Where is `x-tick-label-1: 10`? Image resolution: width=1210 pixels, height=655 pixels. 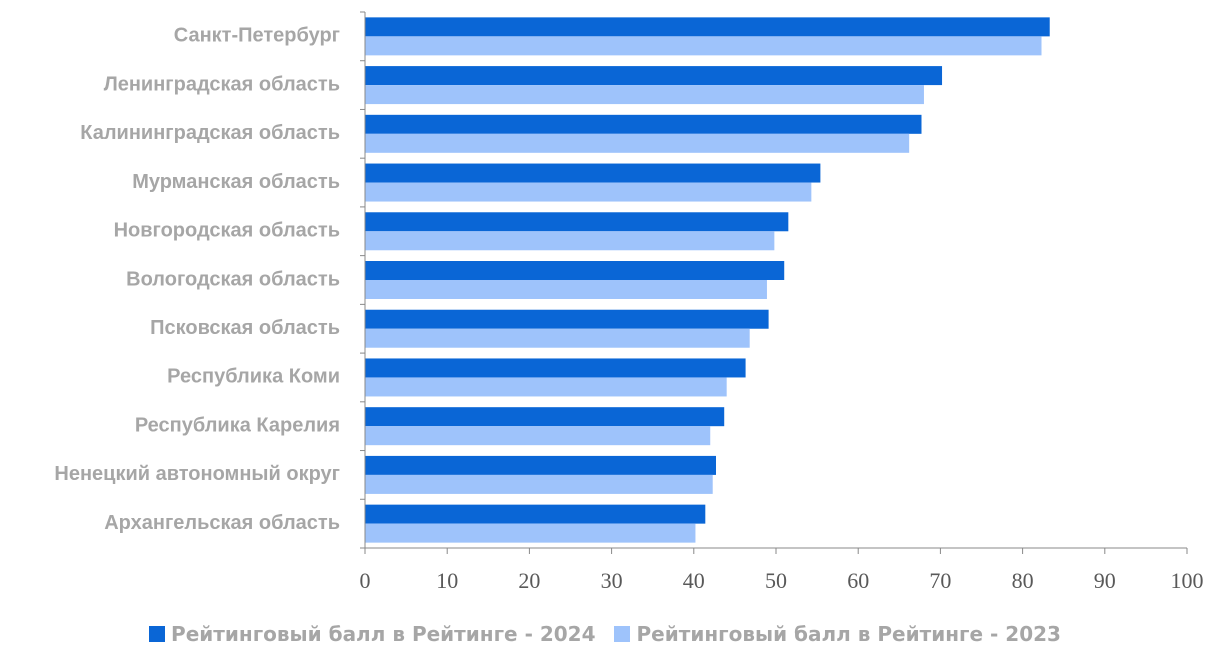 x-tick-label-1: 10 is located at coordinates (447, 580).